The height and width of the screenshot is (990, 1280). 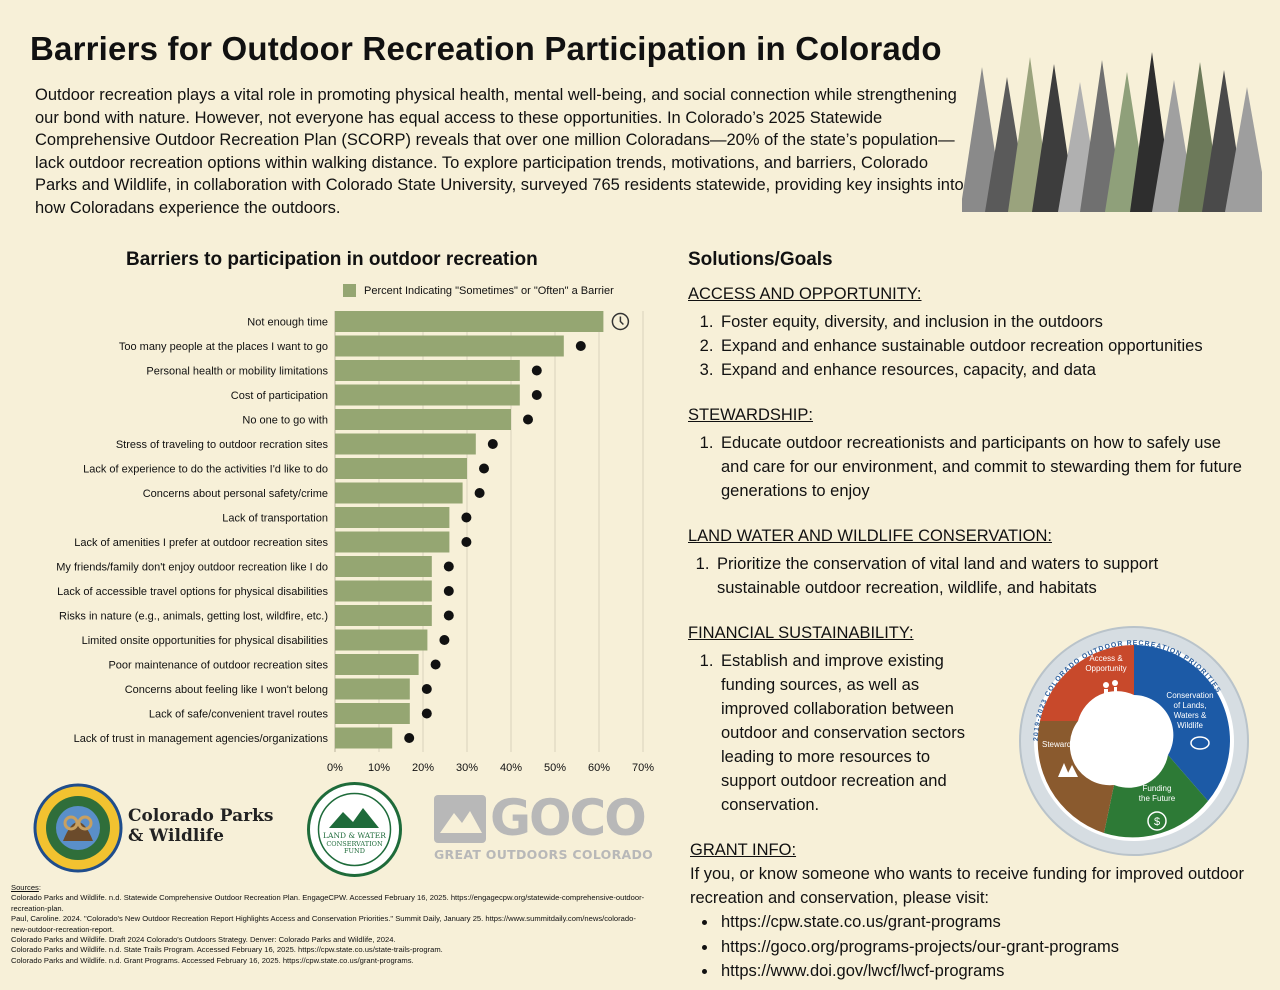 I want to click on wheel-label-funding: Funding the Future, so click(x=1157, y=793).